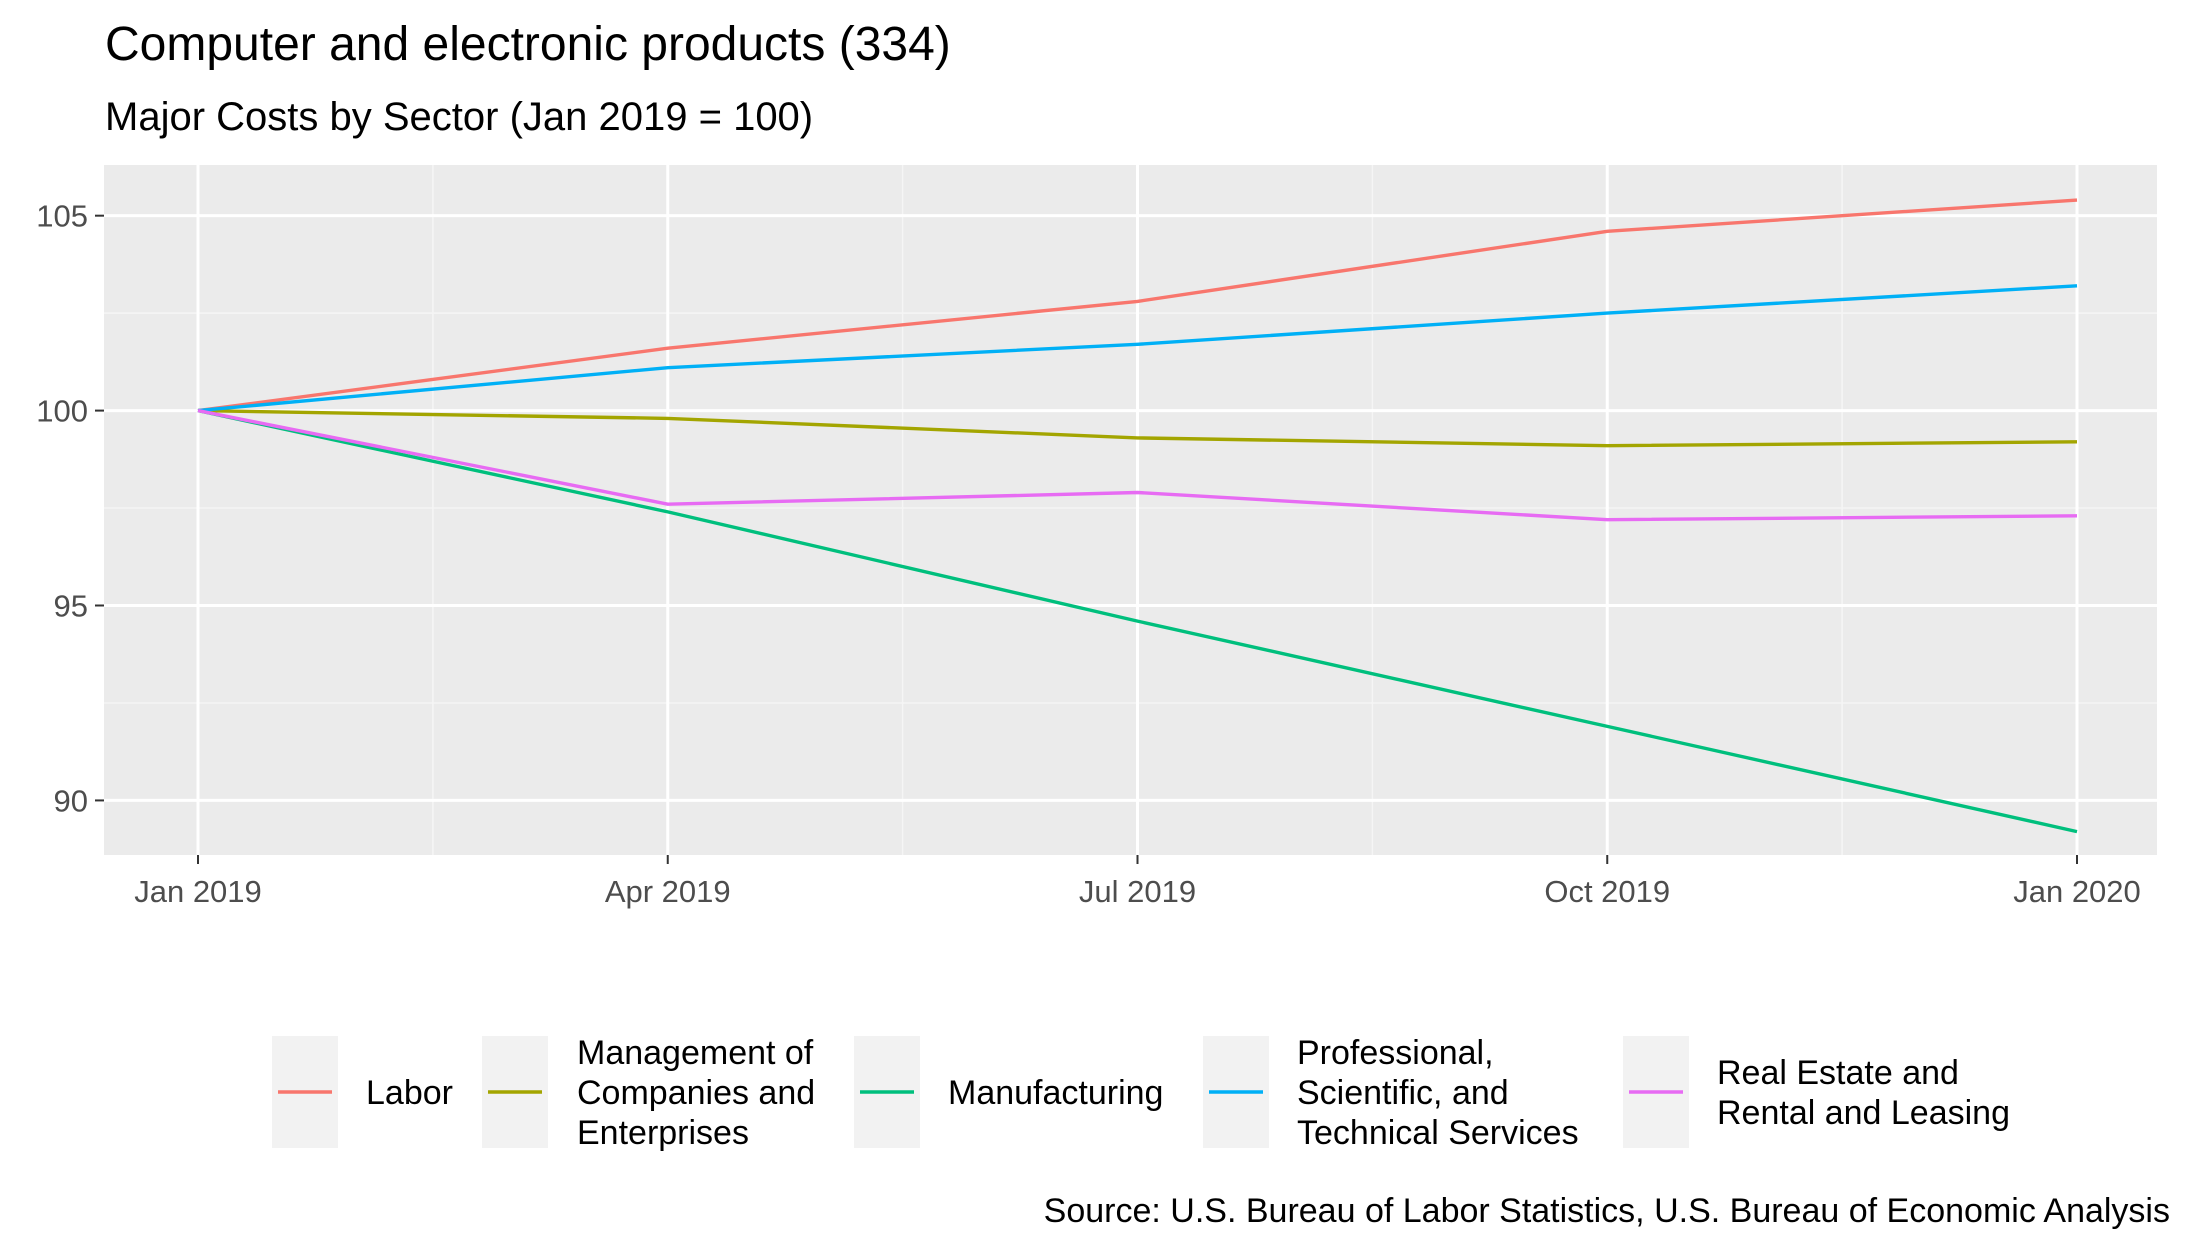  What do you see at coordinates (1137, 465) in the screenshot?
I see `series-line-real-estate-and-rental-and-leasing` at bounding box center [1137, 465].